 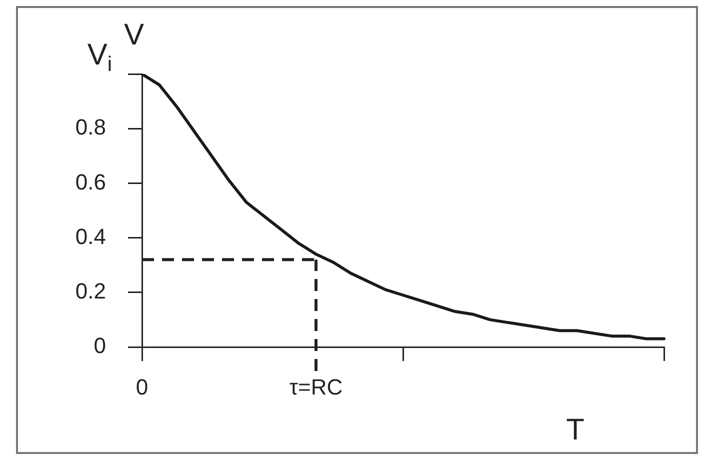 What do you see at coordinates (100, 345) in the screenshot?
I see `y-tick-label: 0` at bounding box center [100, 345].